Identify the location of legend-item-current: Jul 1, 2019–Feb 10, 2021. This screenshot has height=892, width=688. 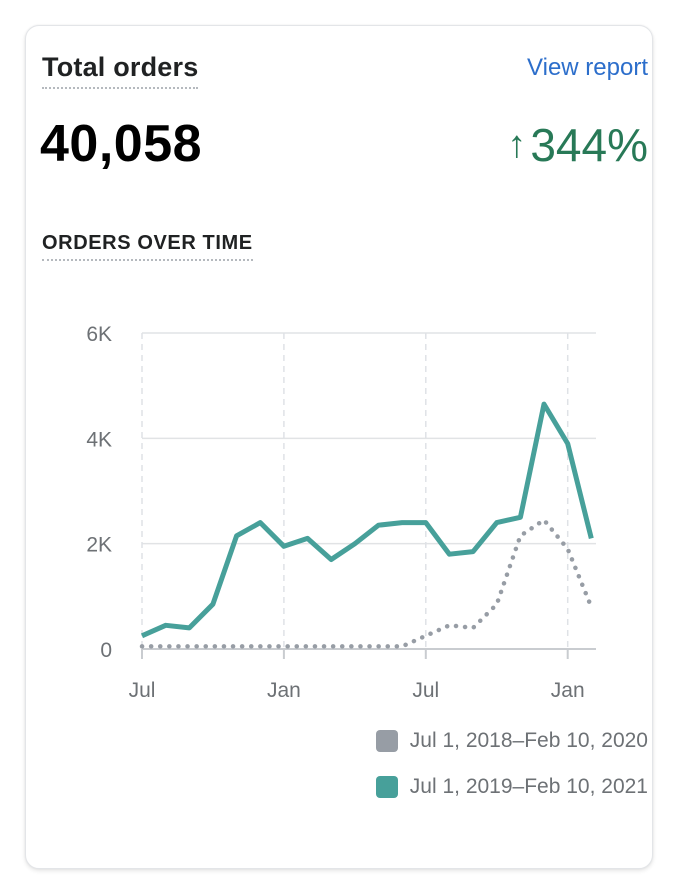
(511, 787).